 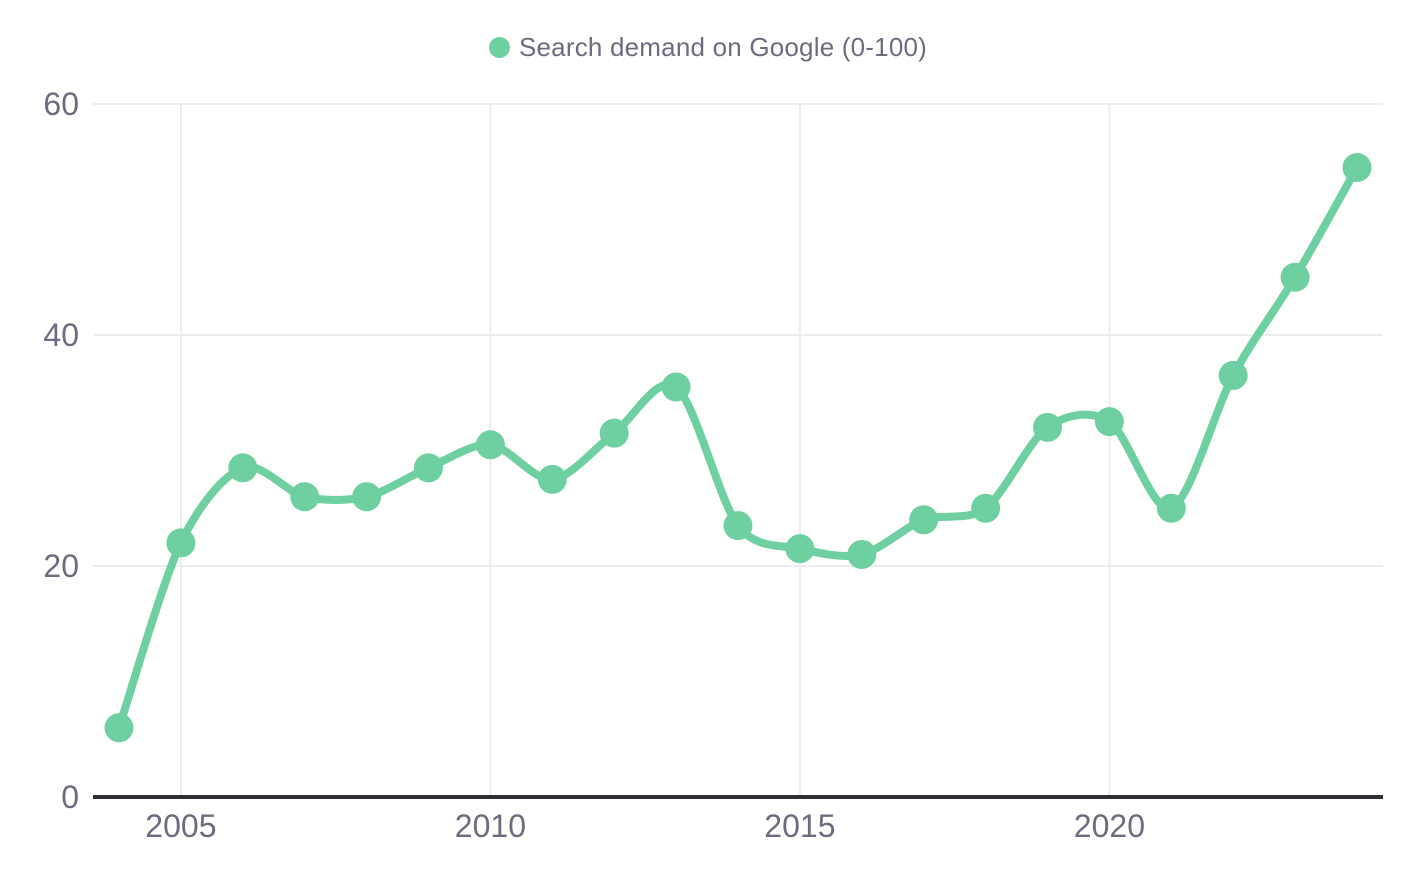 I want to click on y-tick-label-60: 60, so click(x=61, y=104).